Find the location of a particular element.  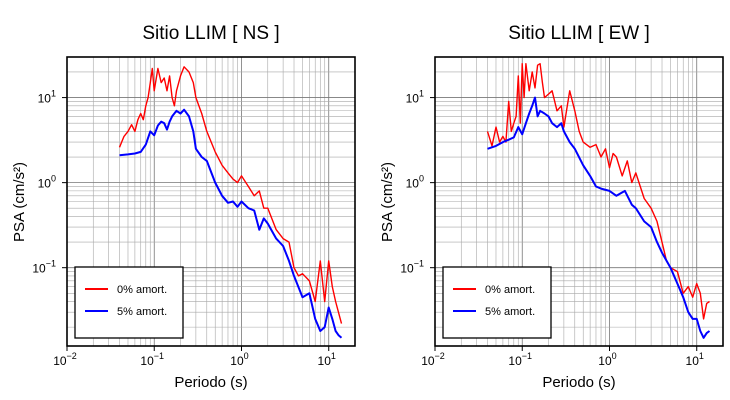

chart-title: Sitio LLIM [ EW ] is located at coordinates (578, 33).